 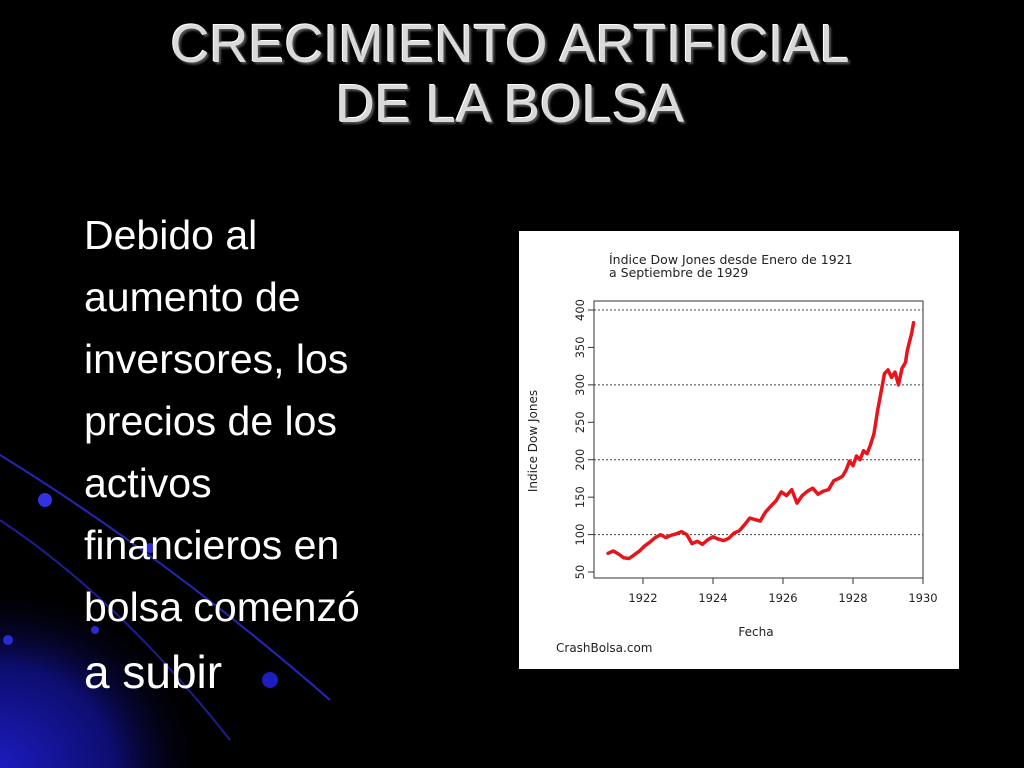 What do you see at coordinates (758, 422) in the screenshot?
I see `grid-layer` at bounding box center [758, 422].